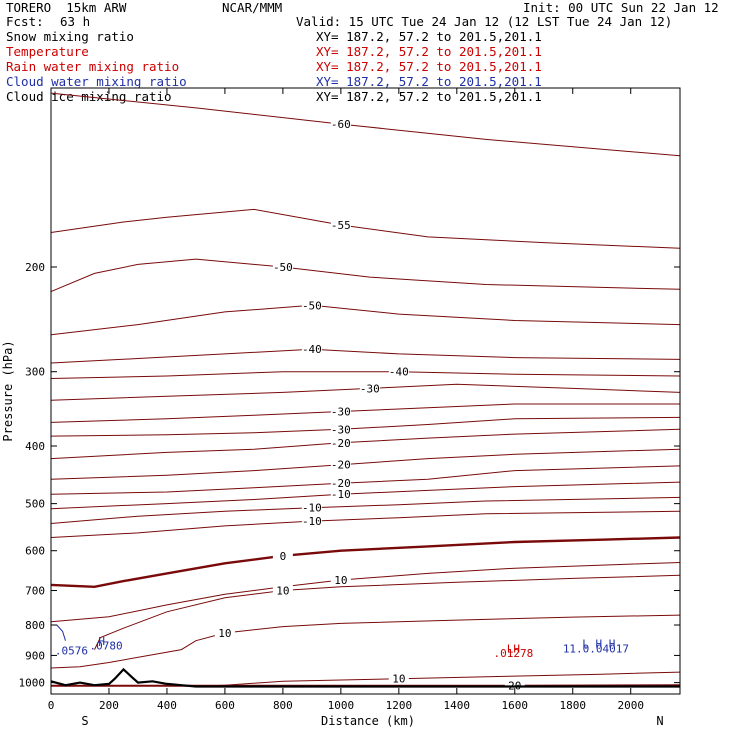 This screenshot has height=740, width=740. Describe the element at coordinates (35, 267) in the screenshot. I see `y-tick-label: 200` at that location.